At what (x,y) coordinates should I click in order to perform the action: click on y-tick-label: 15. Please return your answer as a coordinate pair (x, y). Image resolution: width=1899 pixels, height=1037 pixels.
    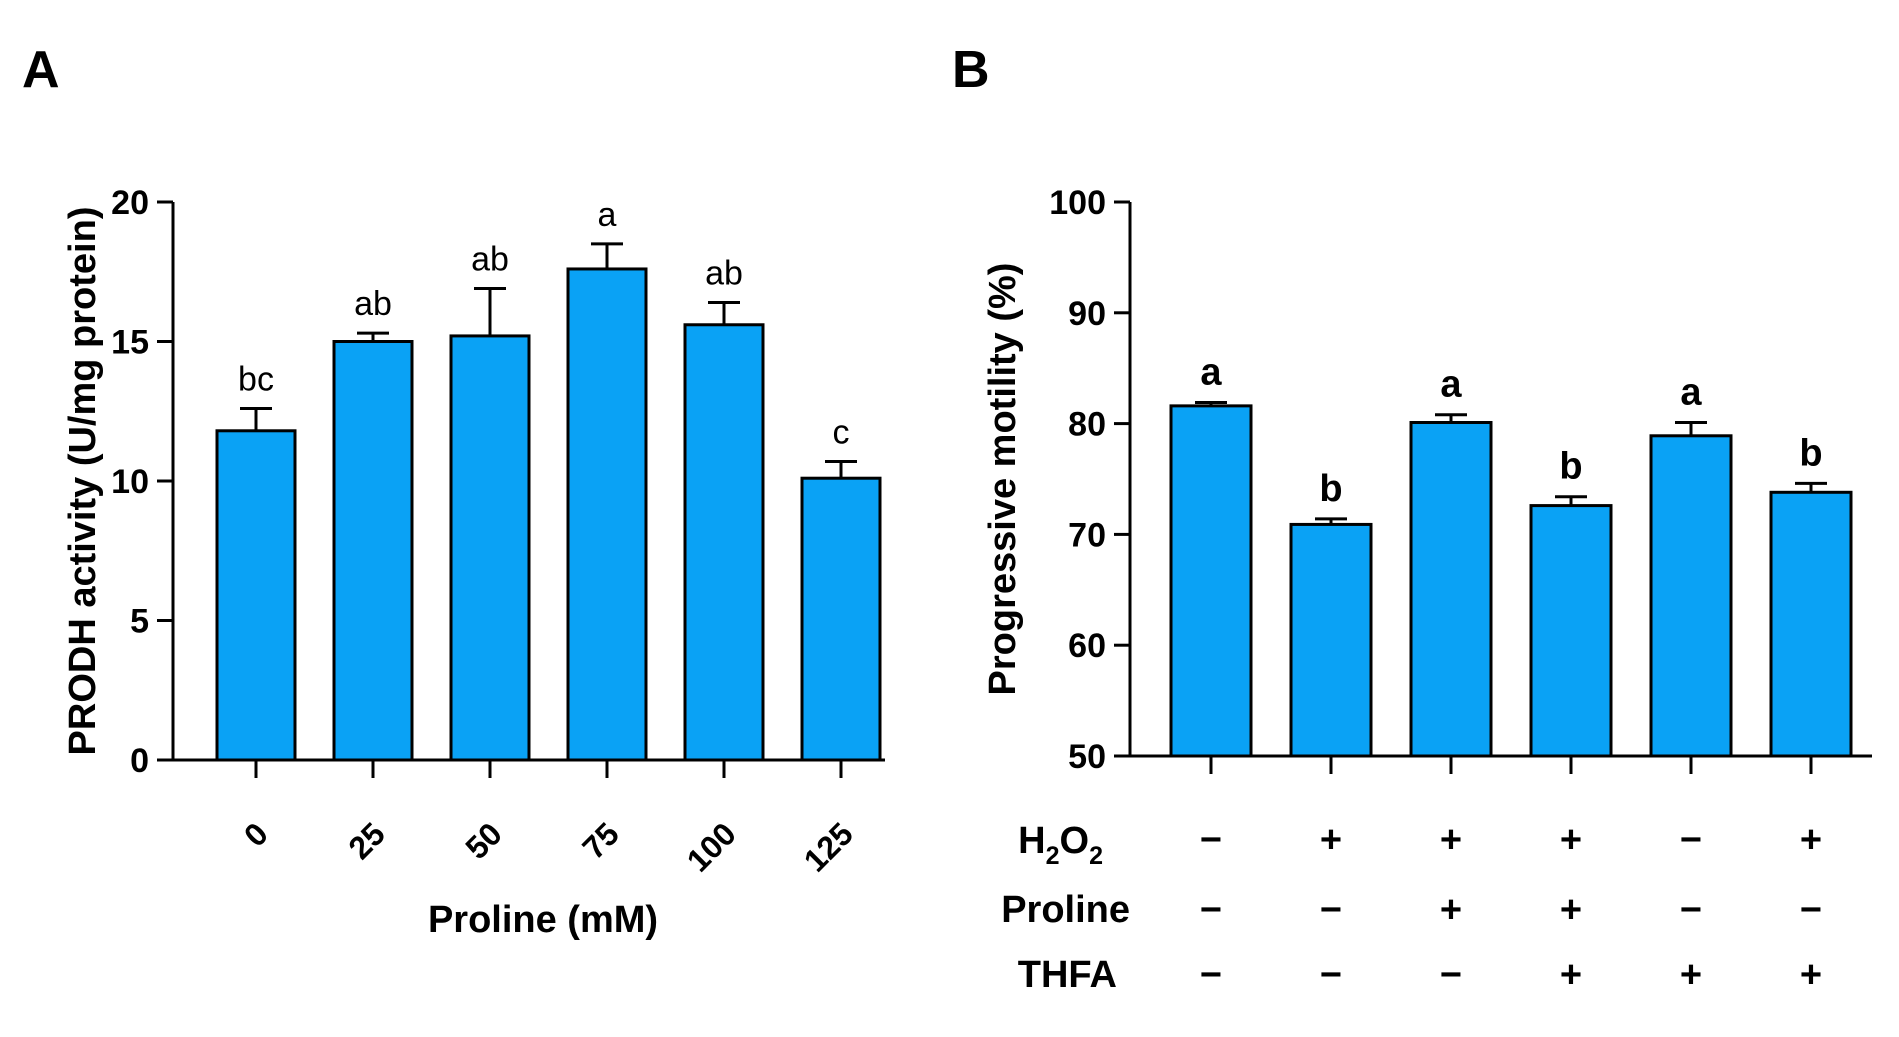
    Looking at the image, I should click on (130, 343).